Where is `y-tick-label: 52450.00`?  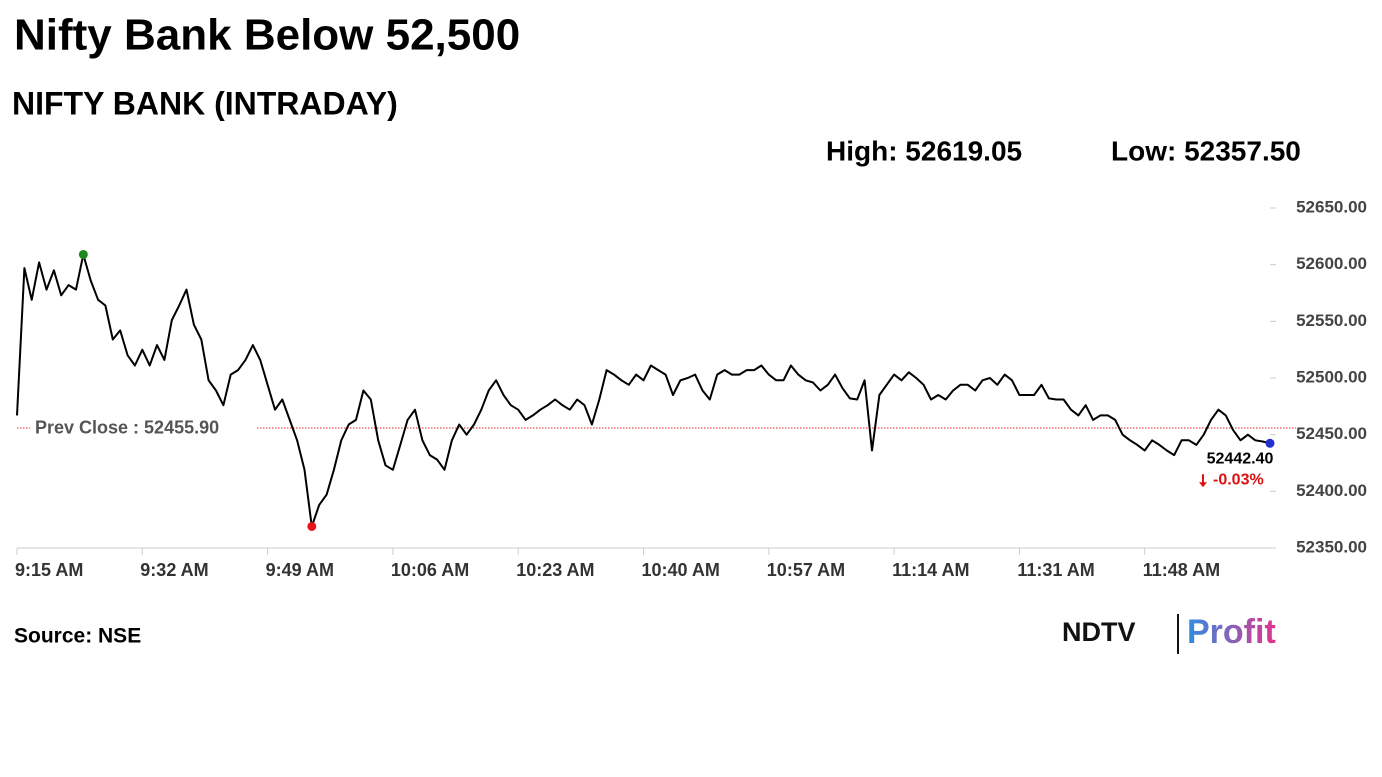
y-tick-label: 52450.00 is located at coordinates (1331, 433).